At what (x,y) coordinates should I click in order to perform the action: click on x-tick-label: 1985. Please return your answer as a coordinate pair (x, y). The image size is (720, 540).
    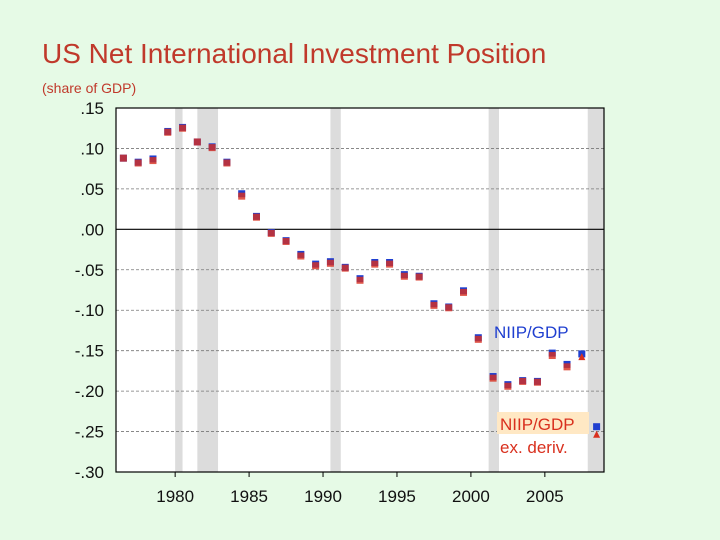
    Looking at the image, I should click on (249, 496).